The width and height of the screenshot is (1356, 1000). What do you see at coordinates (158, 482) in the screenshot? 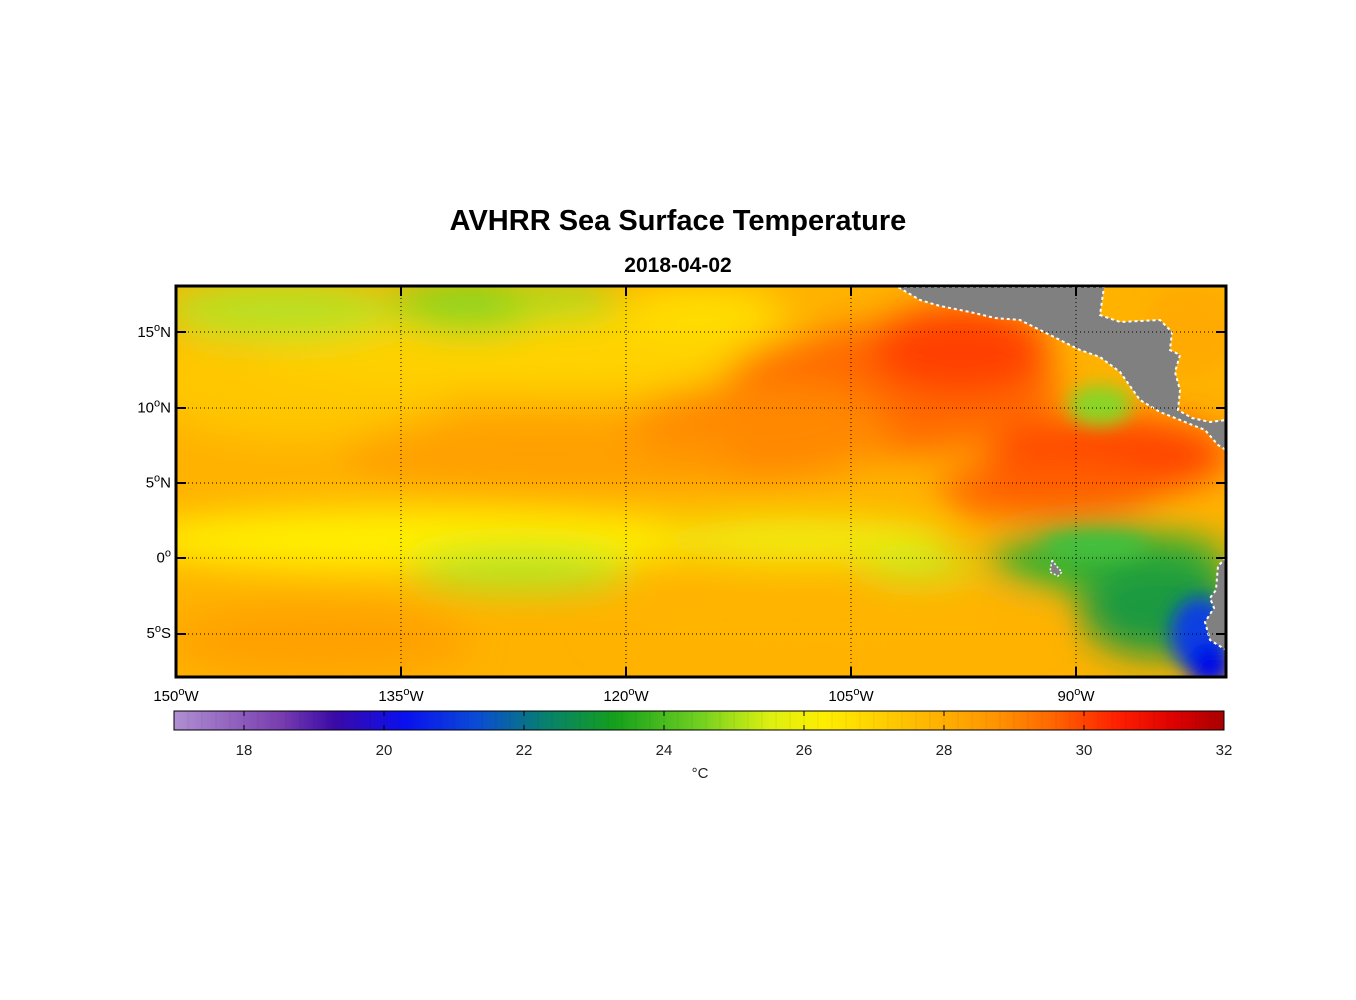
I see `lat-tick-label: 5oN` at bounding box center [158, 482].